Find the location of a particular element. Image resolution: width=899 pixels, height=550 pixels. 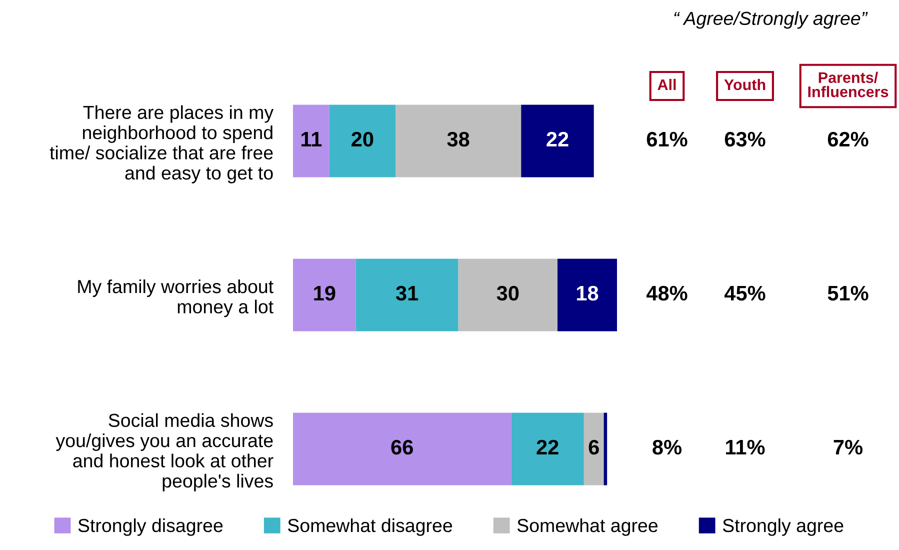

y-tick-label: Social media shows you/gives you an accurate and honest look at other people's lives is located at coordinates (165, 452).